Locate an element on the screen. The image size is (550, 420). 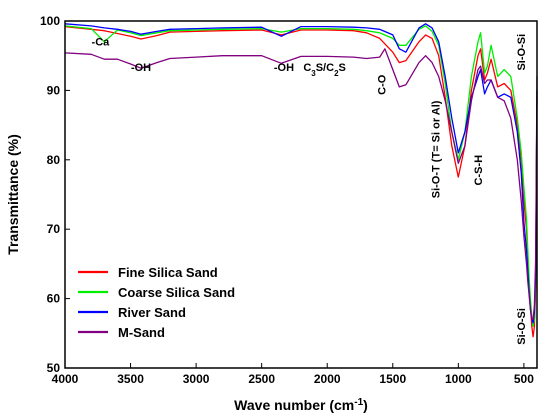
y-axis-title: Transmittance (%) is located at coordinates (13, 194).